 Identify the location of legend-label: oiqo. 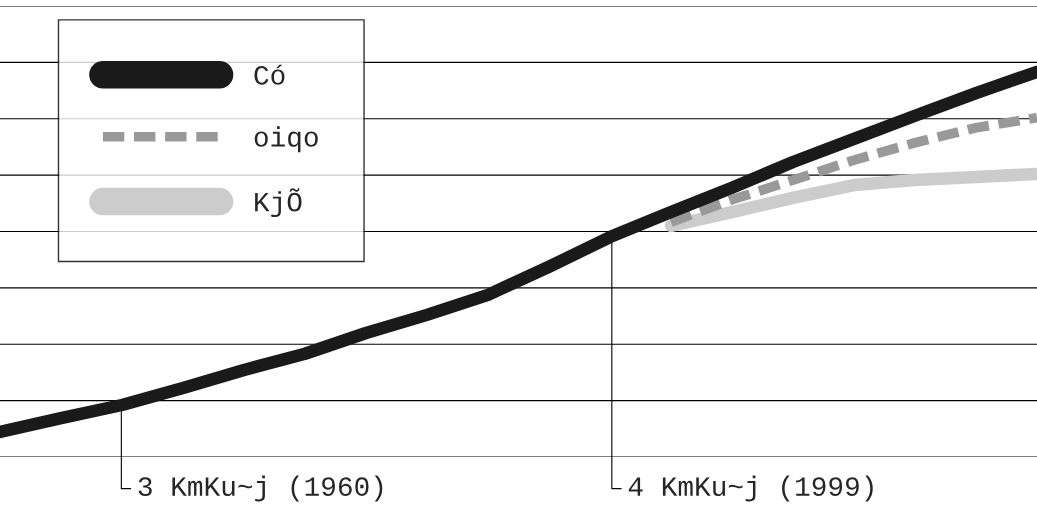
(286, 139).